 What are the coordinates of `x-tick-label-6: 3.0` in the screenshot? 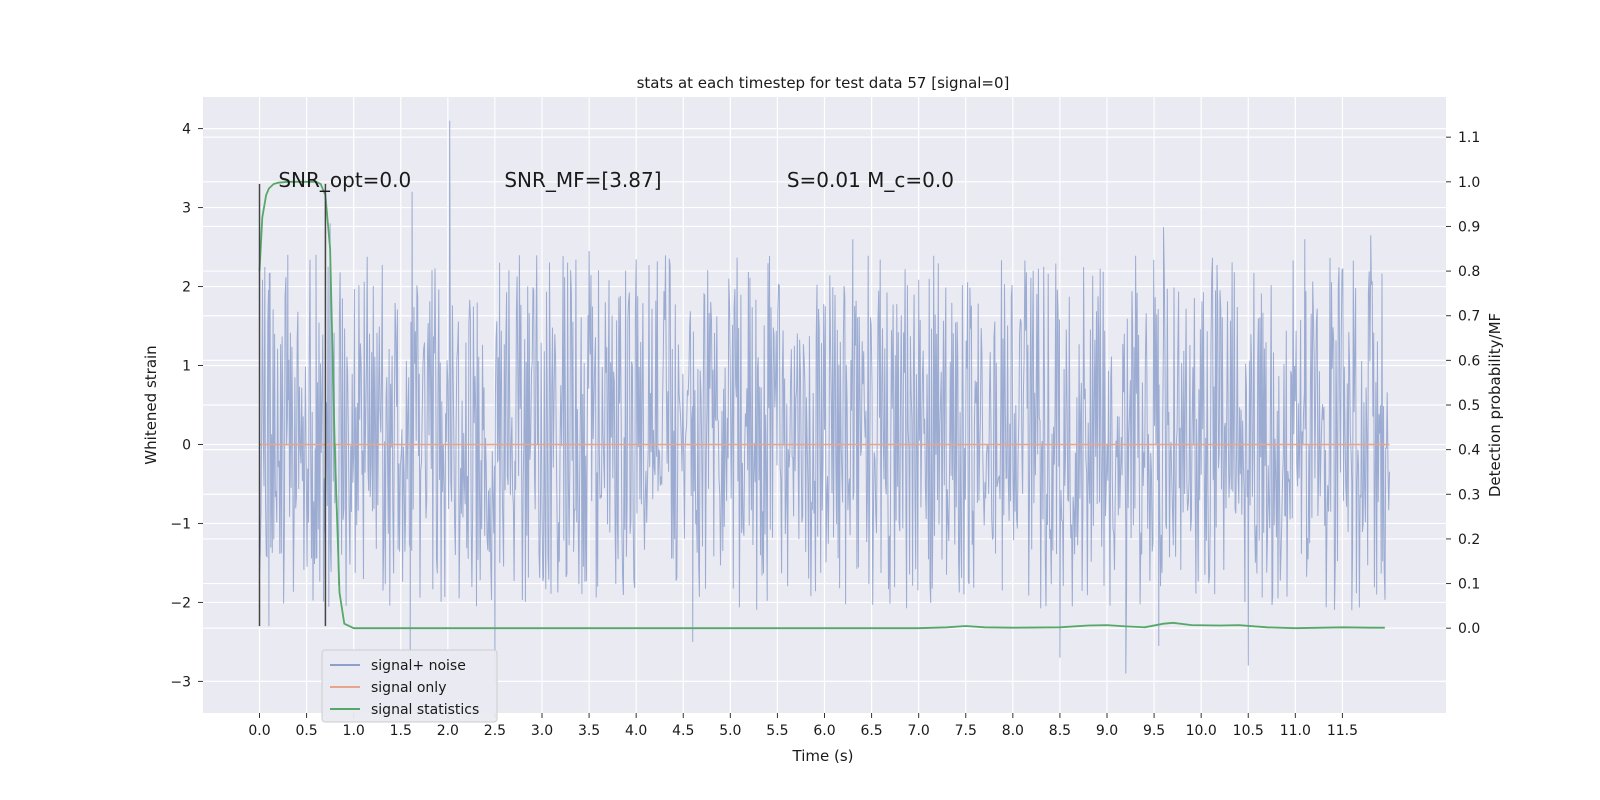 It's located at (542, 731).